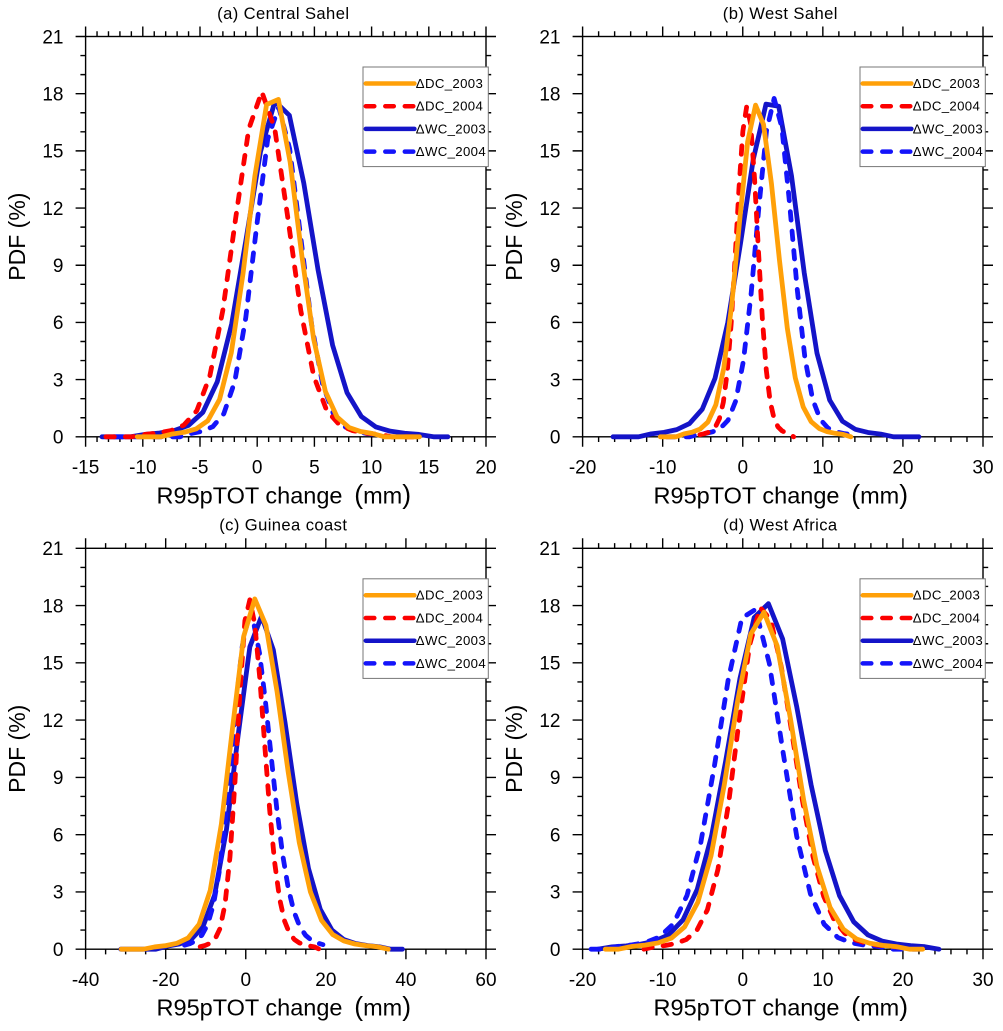 This screenshot has height=1031, width=1003. I want to click on svg-text: 60, so click(485, 980).